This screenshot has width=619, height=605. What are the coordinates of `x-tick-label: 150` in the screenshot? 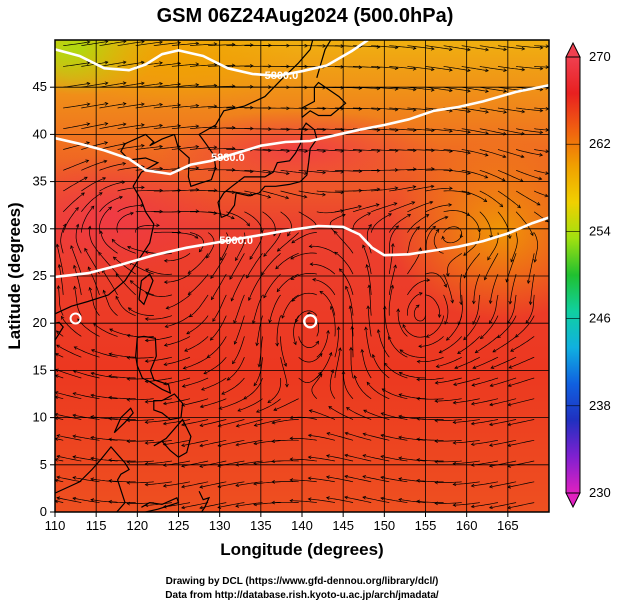 It's located at (384, 525).